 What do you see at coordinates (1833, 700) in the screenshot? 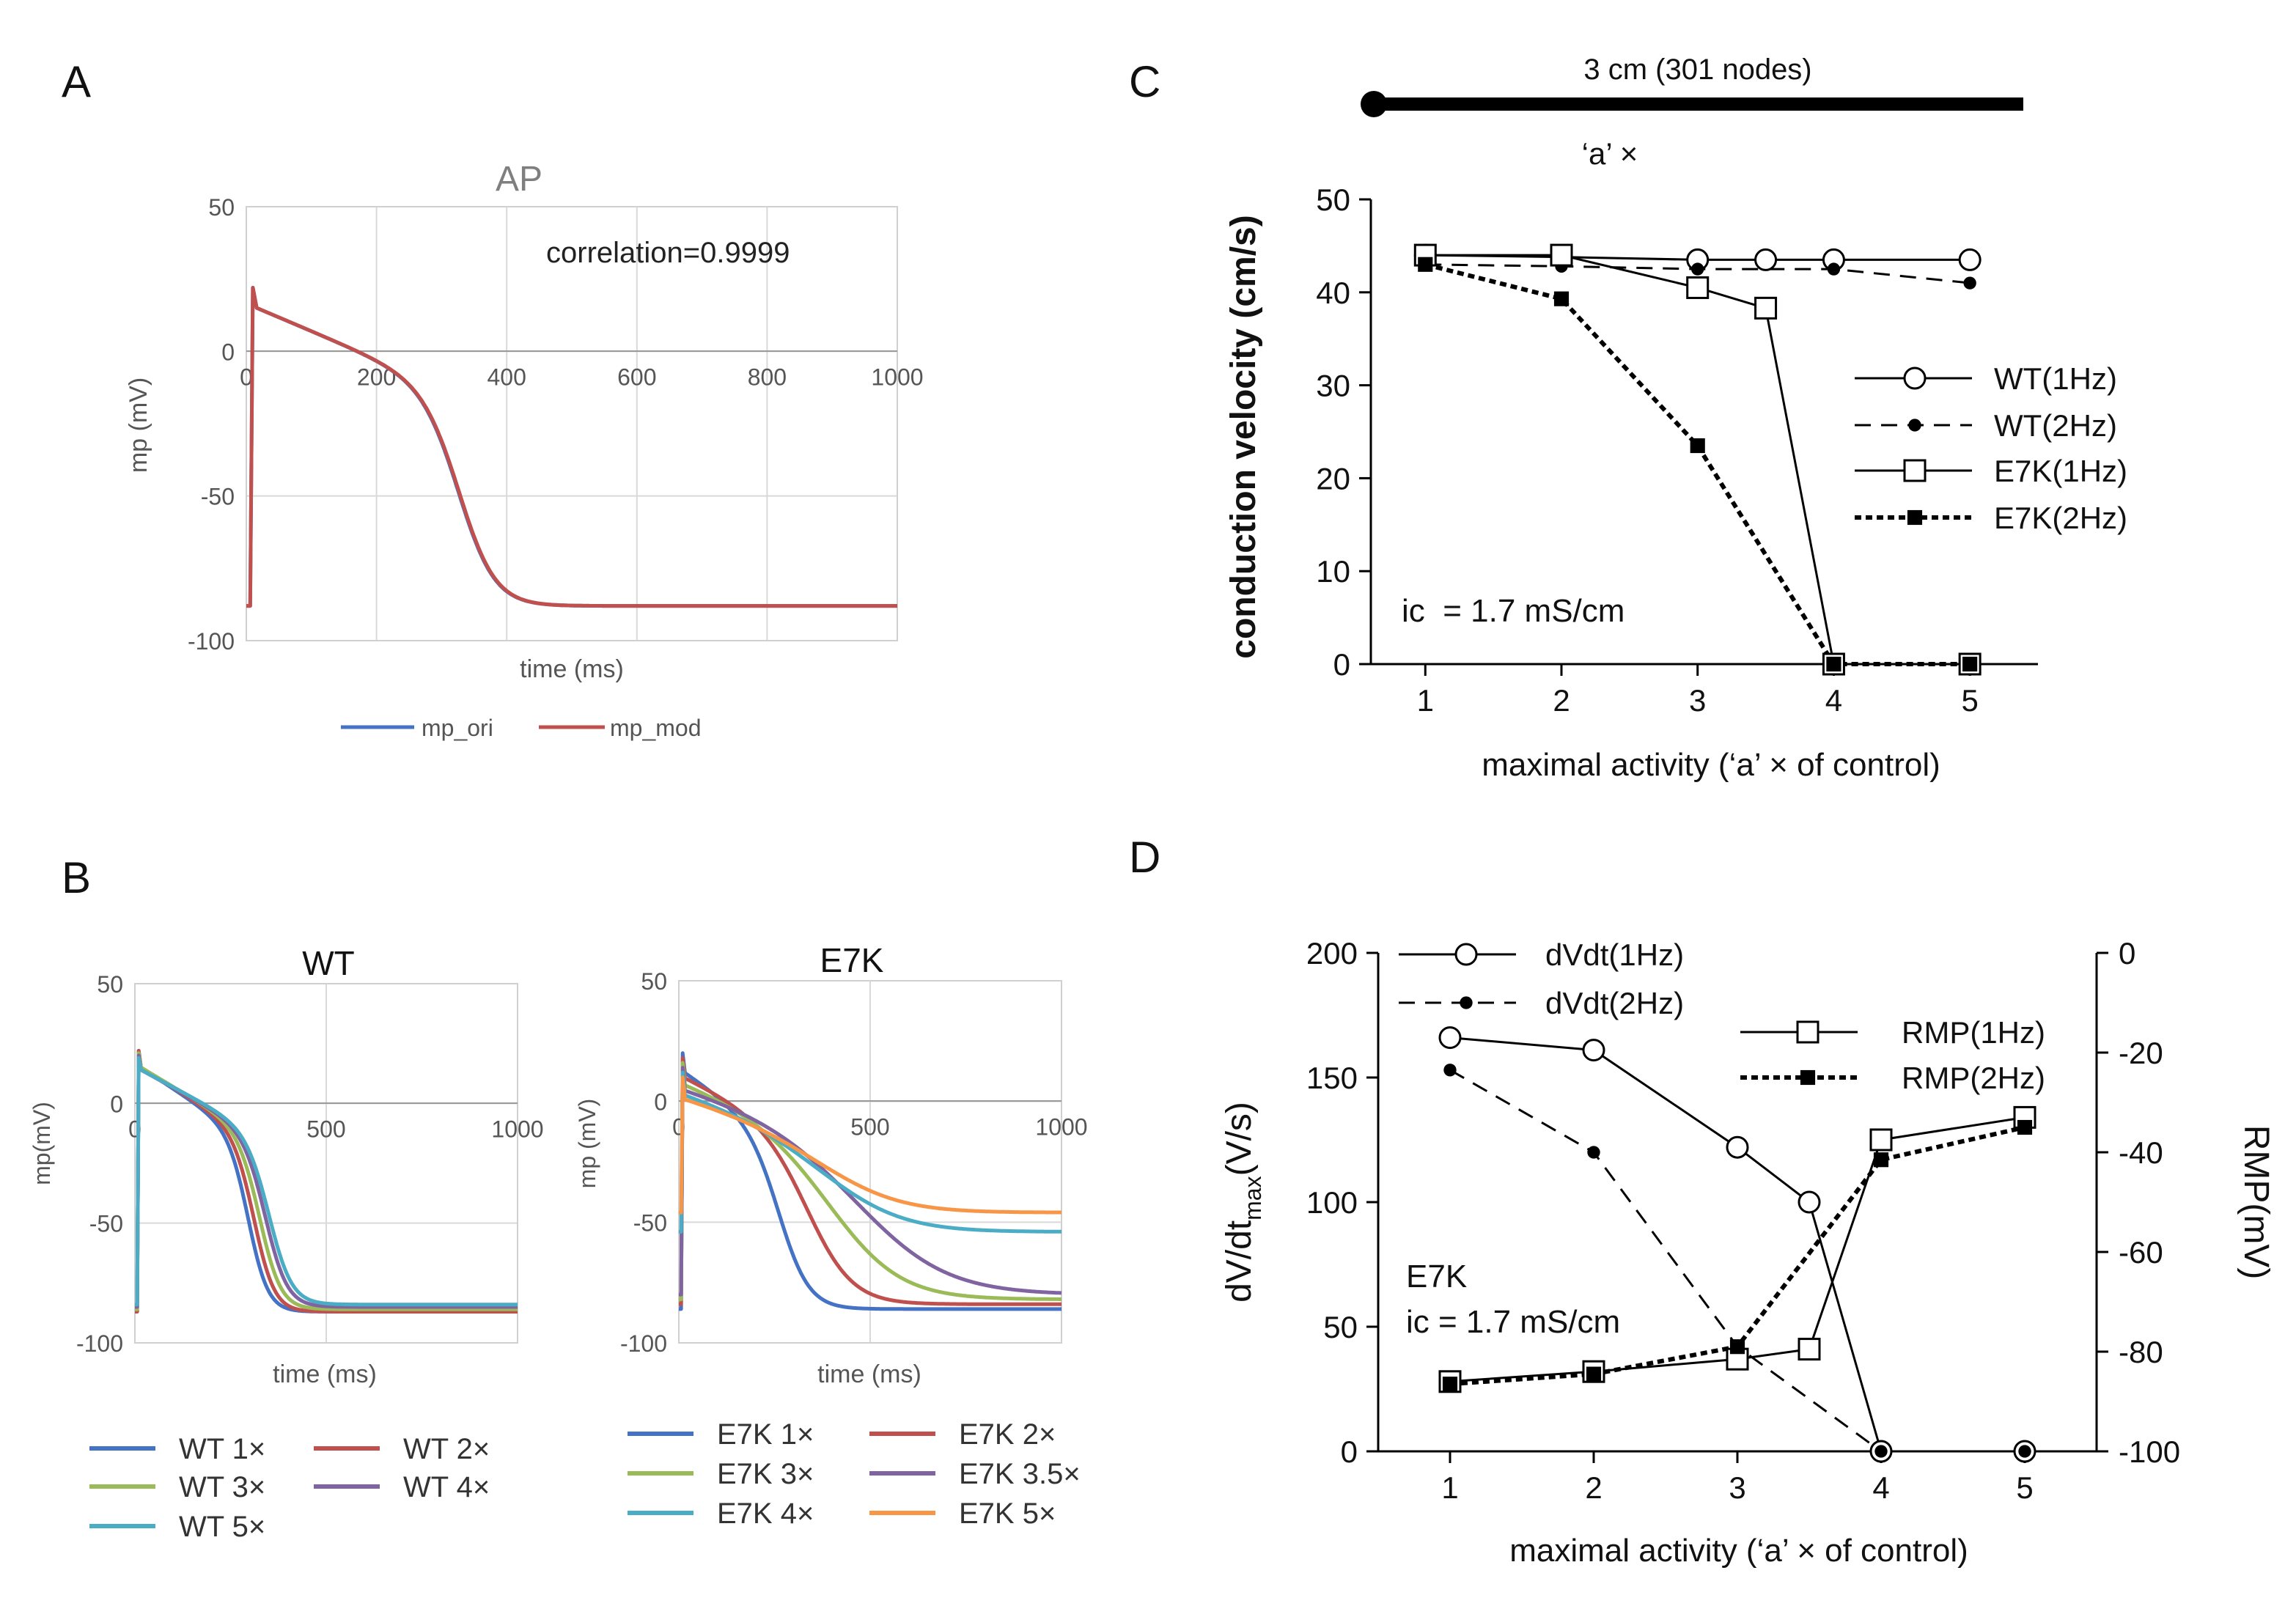
I see `xtick-4: 4` at bounding box center [1833, 700].